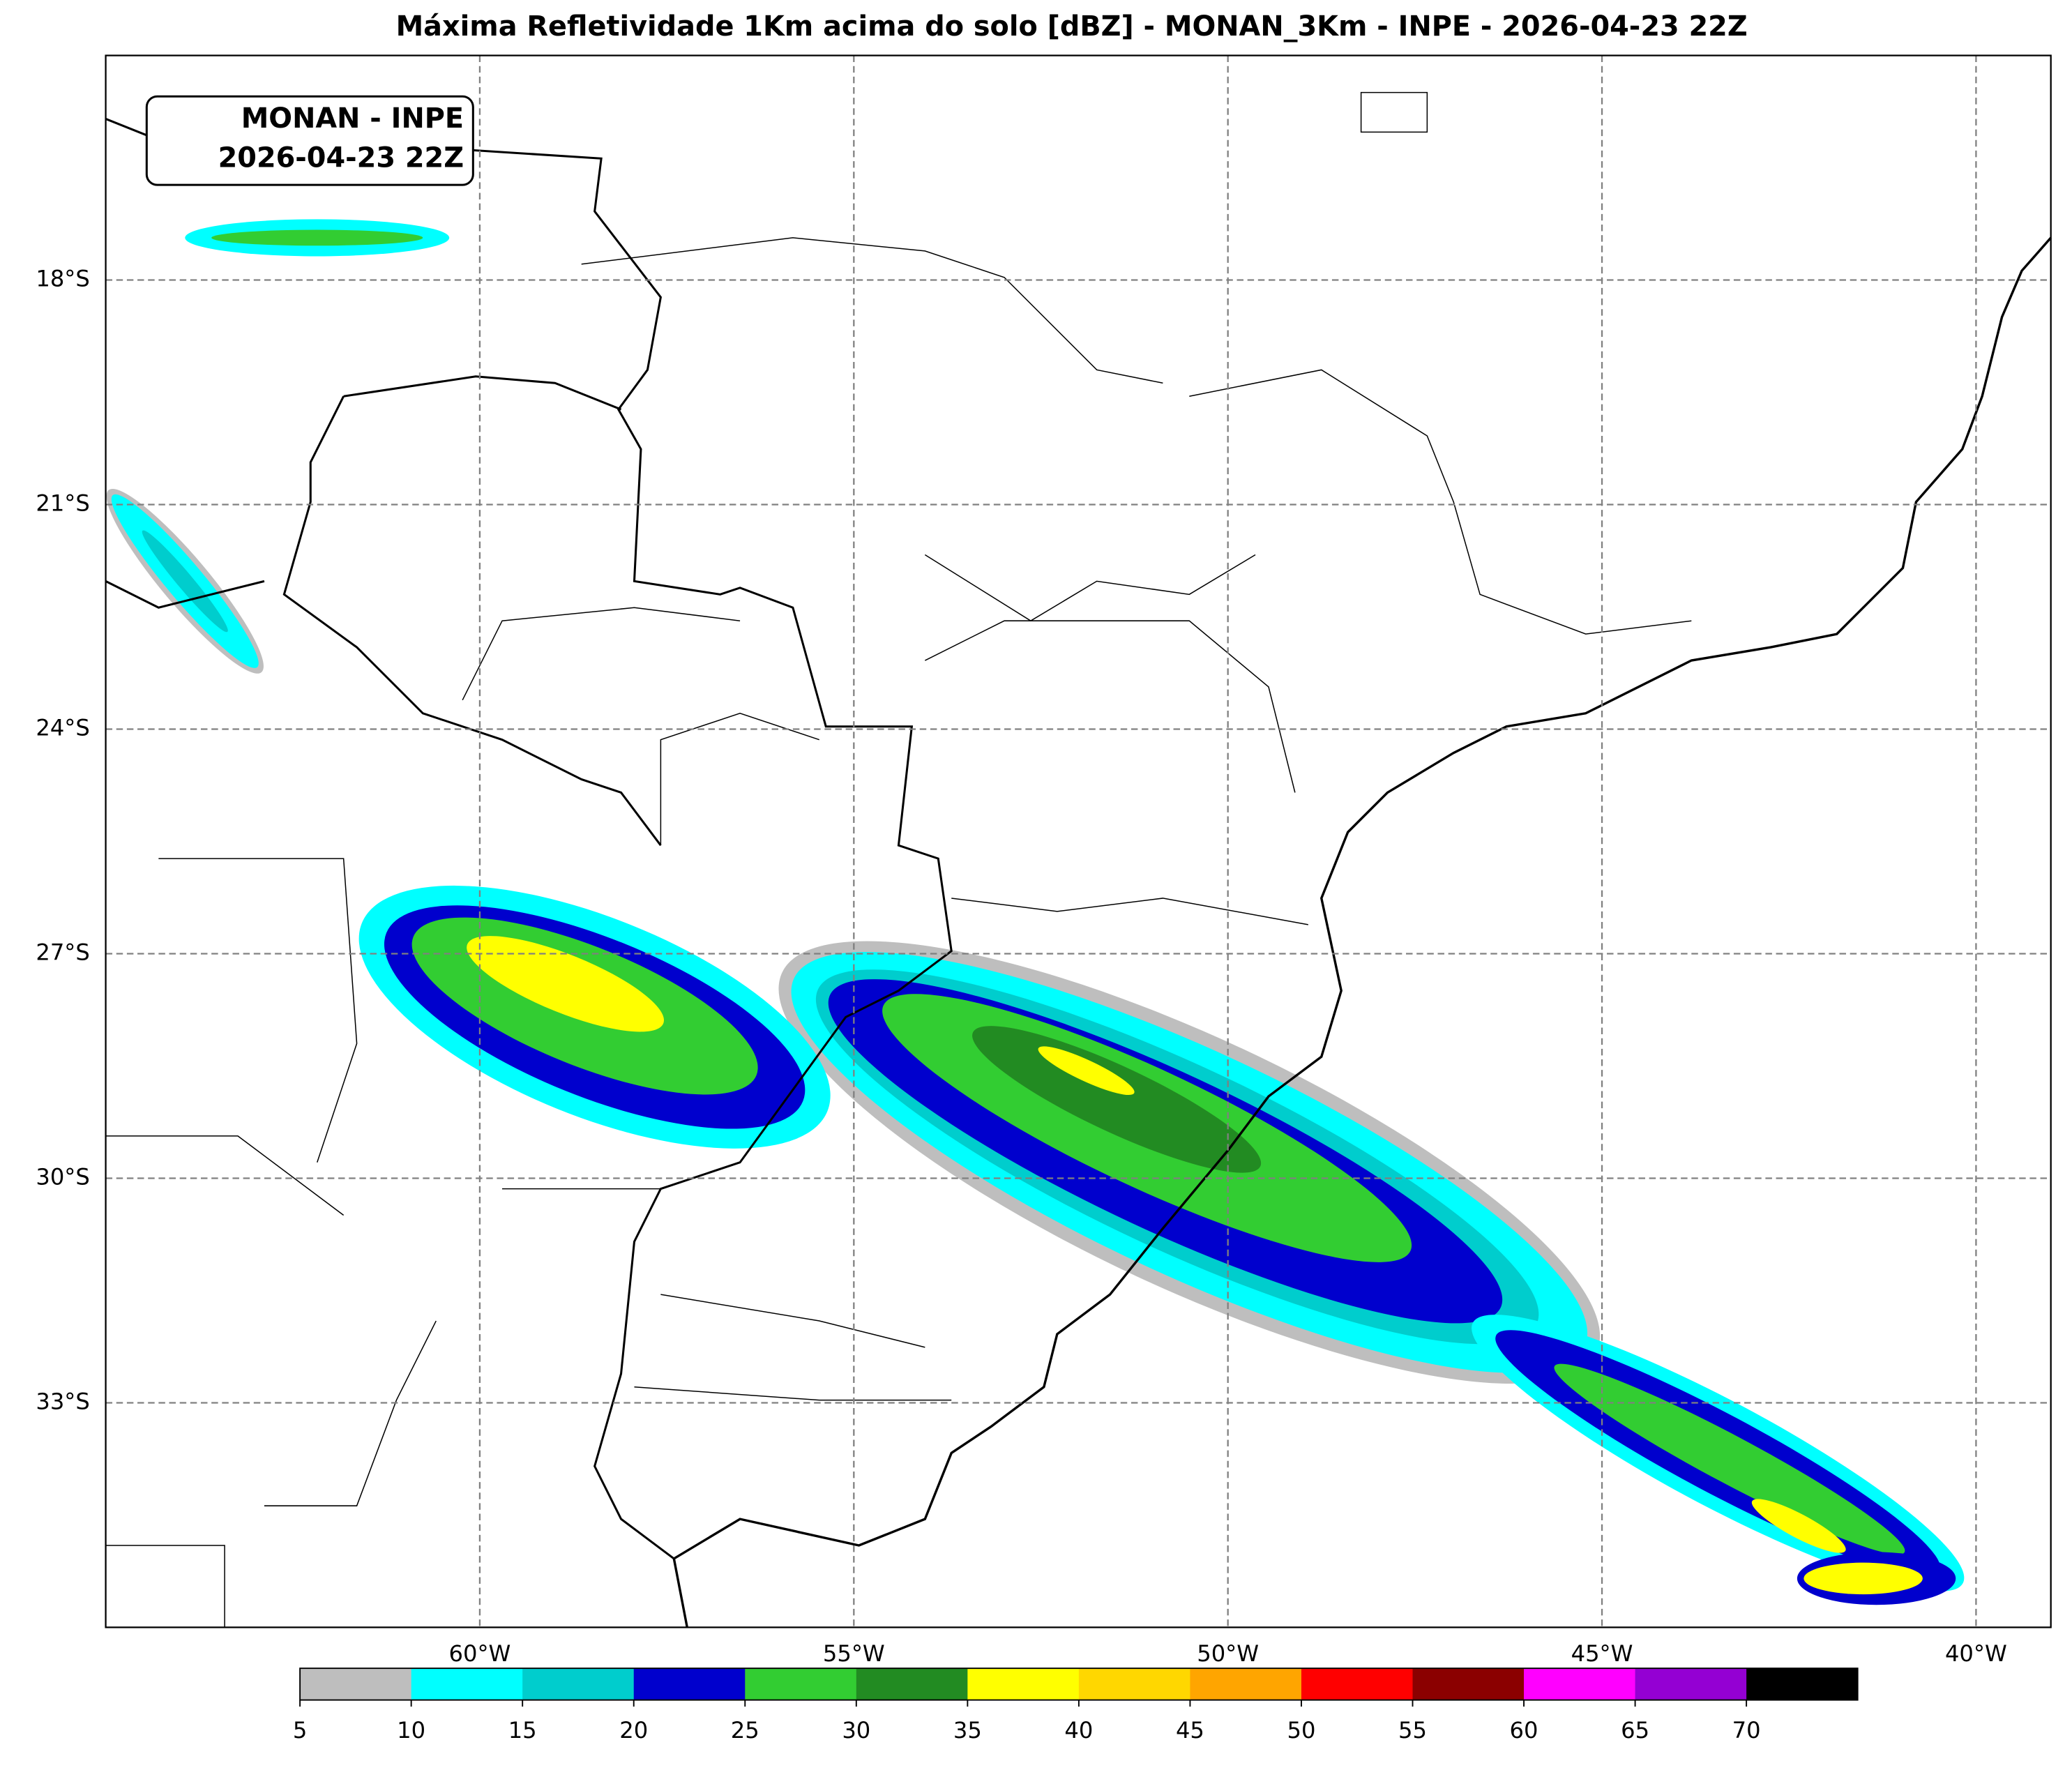  What do you see at coordinates (63, 952) in the screenshot?
I see `lat-label: 27°S` at bounding box center [63, 952].